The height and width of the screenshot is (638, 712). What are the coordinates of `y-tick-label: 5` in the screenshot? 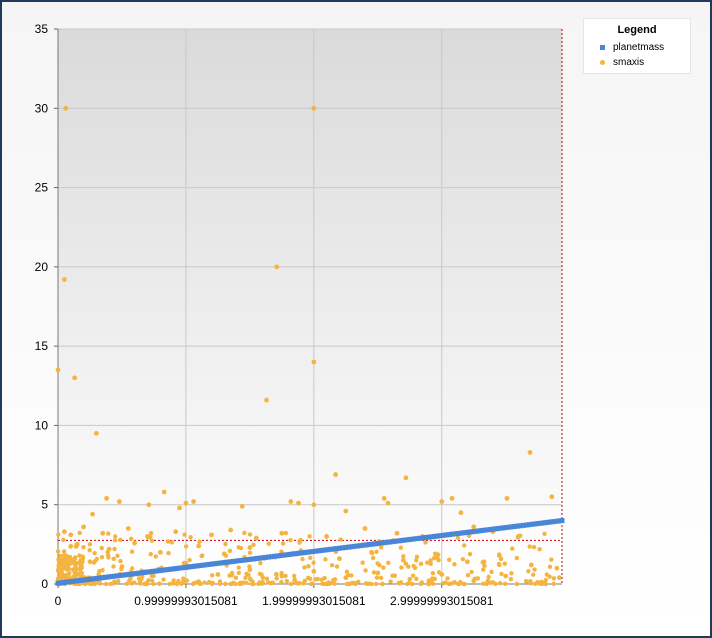 It's located at (44, 505).